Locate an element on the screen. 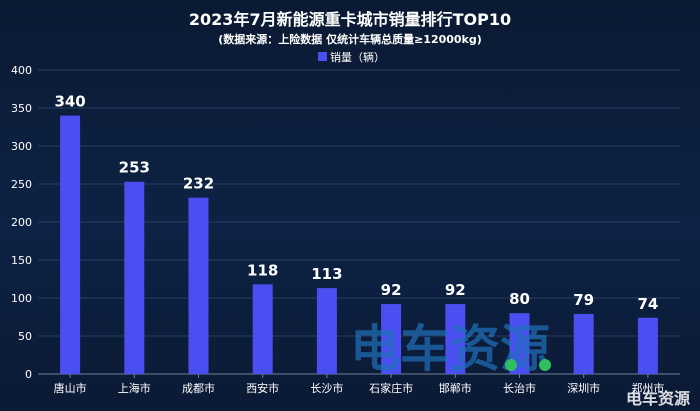 This screenshot has height=411, width=700. data-label: 80 is located at coordinates (519, 299).